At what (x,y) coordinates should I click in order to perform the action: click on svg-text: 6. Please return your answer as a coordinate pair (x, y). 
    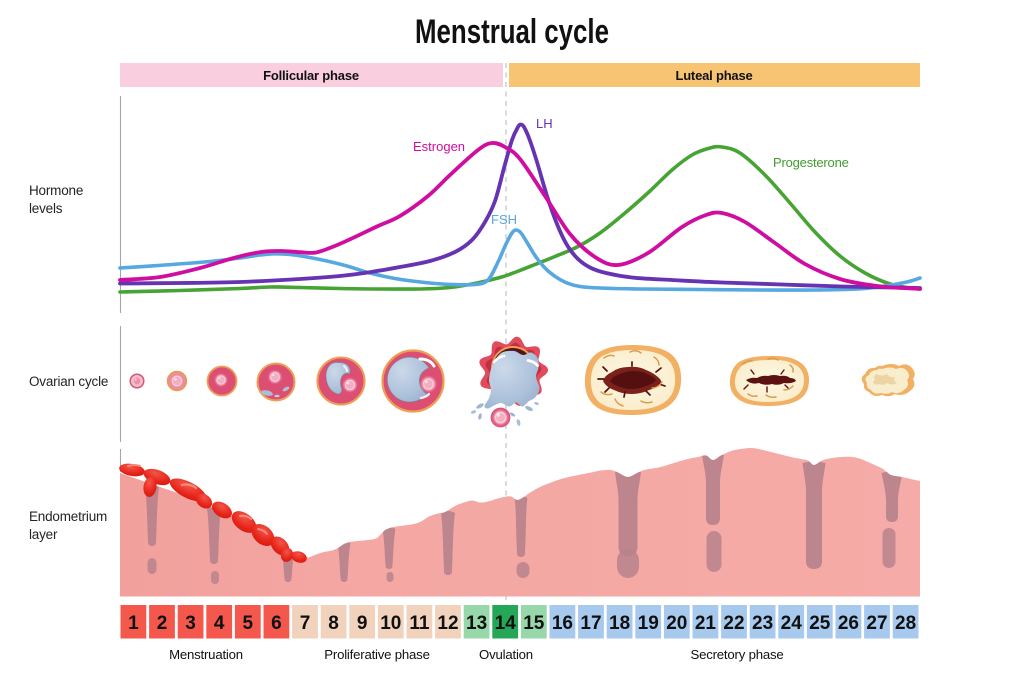
    Looking at the image, I should click on (276, 623).